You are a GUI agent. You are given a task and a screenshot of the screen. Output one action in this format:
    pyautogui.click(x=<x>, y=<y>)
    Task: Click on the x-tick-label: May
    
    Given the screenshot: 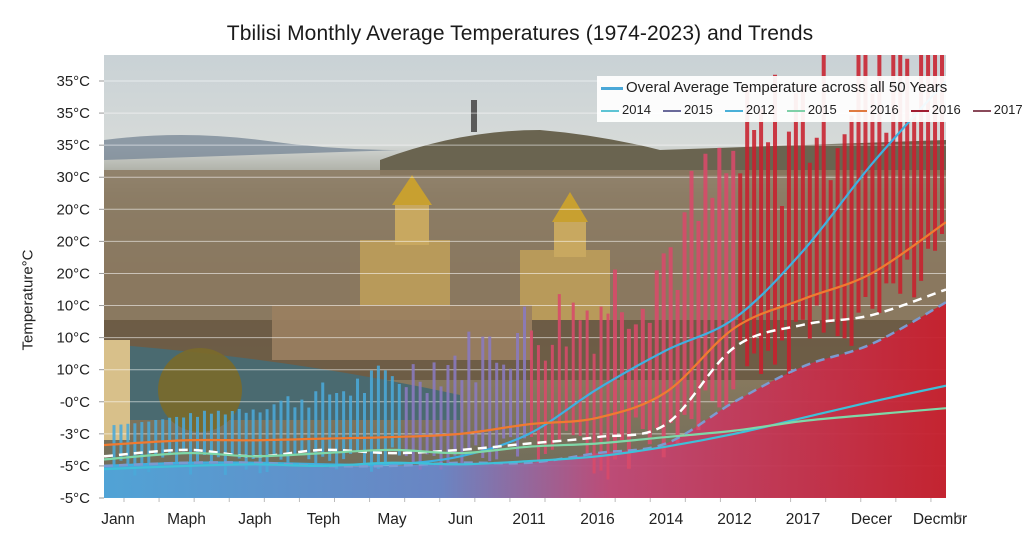 What is the action you would take?
    pyautogui.click(x=392, y=519)
    